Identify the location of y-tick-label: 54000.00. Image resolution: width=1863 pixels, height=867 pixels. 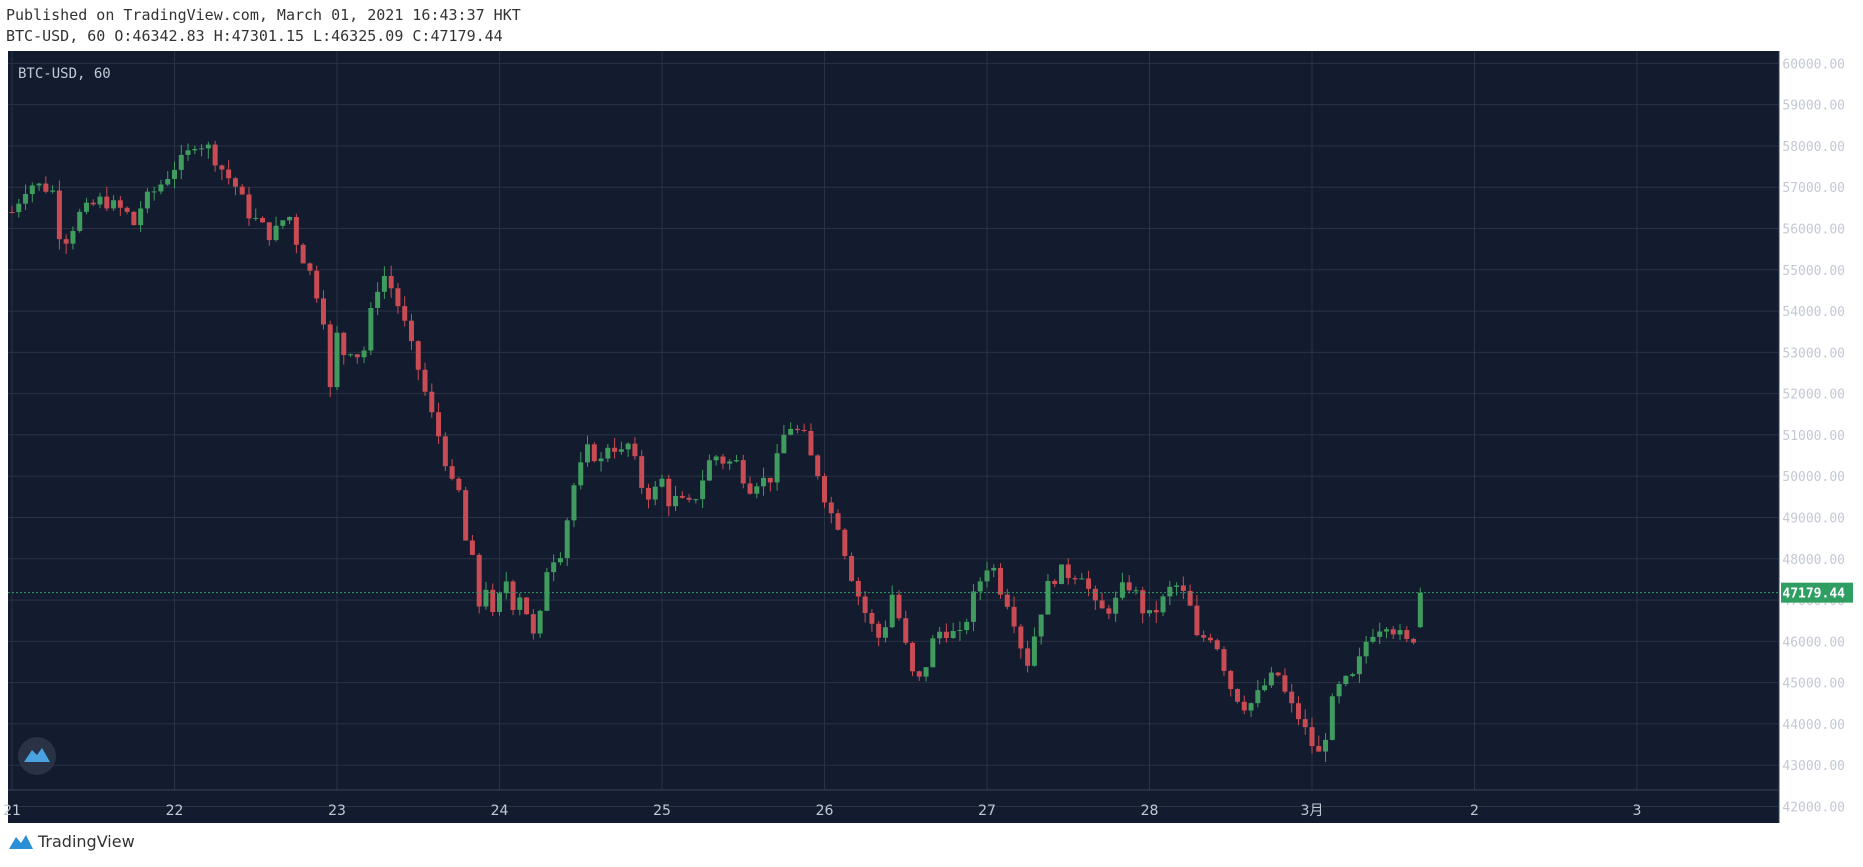
(1813, 312).